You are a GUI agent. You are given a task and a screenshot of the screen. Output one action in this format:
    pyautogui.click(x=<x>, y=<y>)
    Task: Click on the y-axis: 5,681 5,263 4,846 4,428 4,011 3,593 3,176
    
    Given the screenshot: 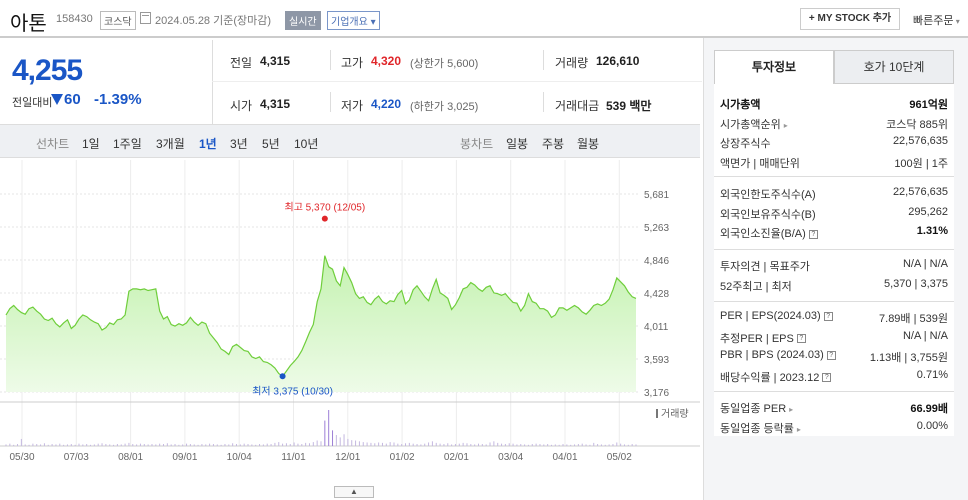 What is the action you would take?
    pyautogui.click(x=656, y=294)
    